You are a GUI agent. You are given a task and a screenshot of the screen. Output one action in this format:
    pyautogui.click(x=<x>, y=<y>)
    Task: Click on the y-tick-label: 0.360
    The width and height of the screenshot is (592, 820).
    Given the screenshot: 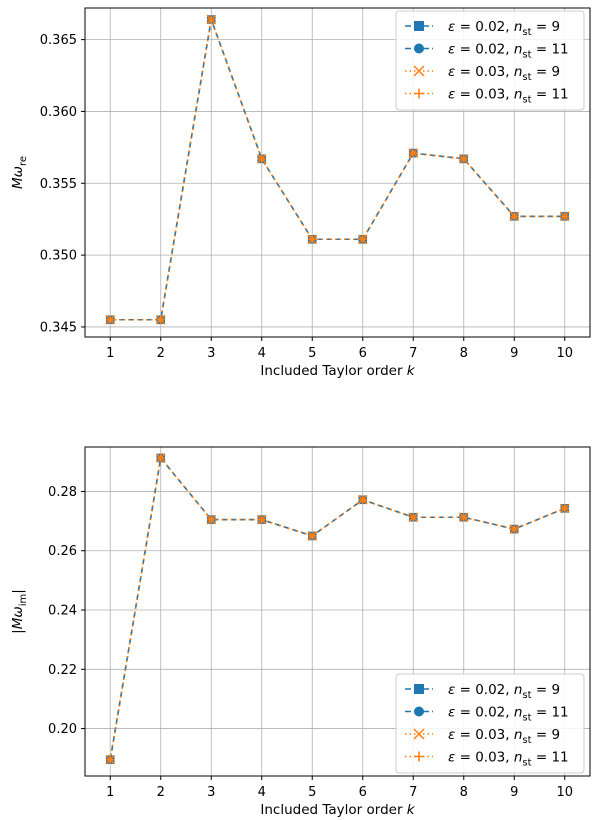 What is the action you would take?
    pyautogui.click(x=58, y=112)
    